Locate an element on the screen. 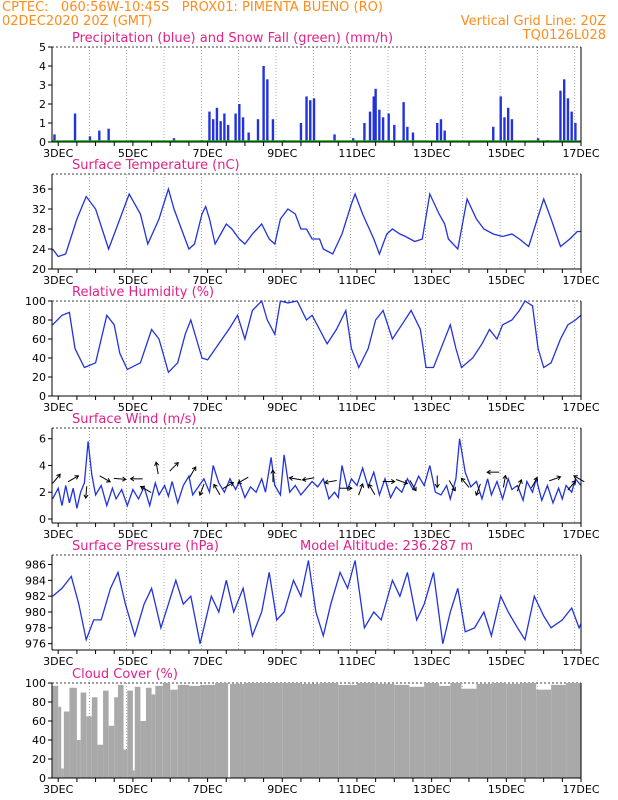  panel-title: Surface Temperature (nC) is located at coordinates (156, 165).